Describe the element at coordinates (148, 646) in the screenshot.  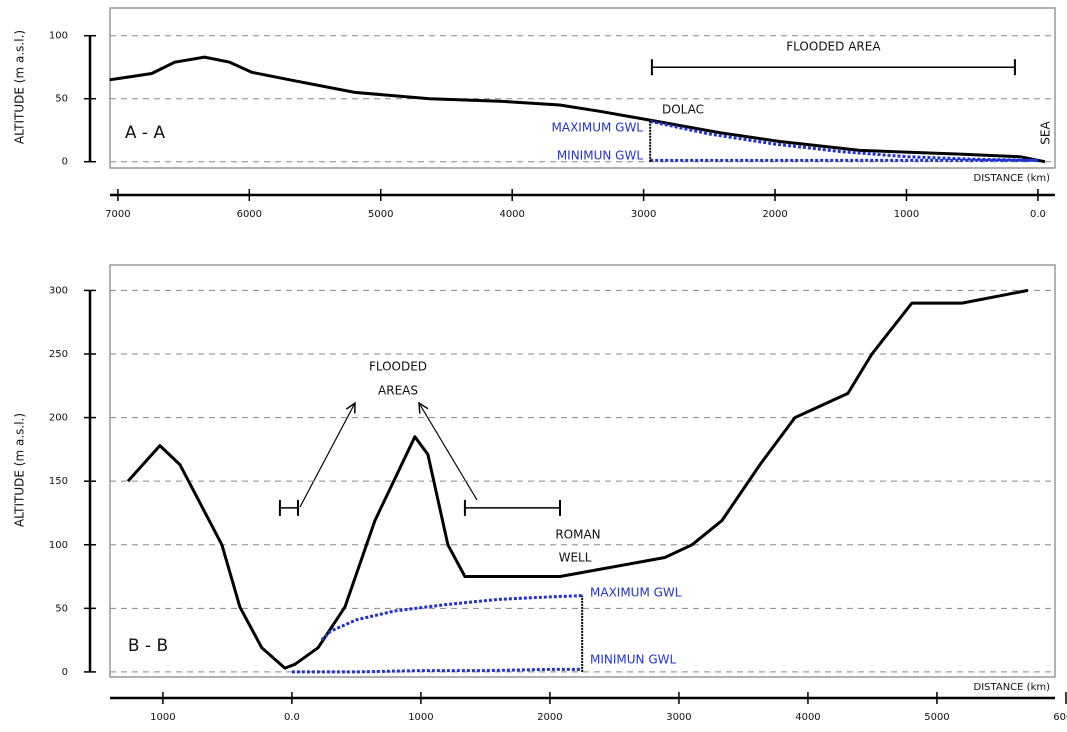
I see `section-label: B - B` at that location.